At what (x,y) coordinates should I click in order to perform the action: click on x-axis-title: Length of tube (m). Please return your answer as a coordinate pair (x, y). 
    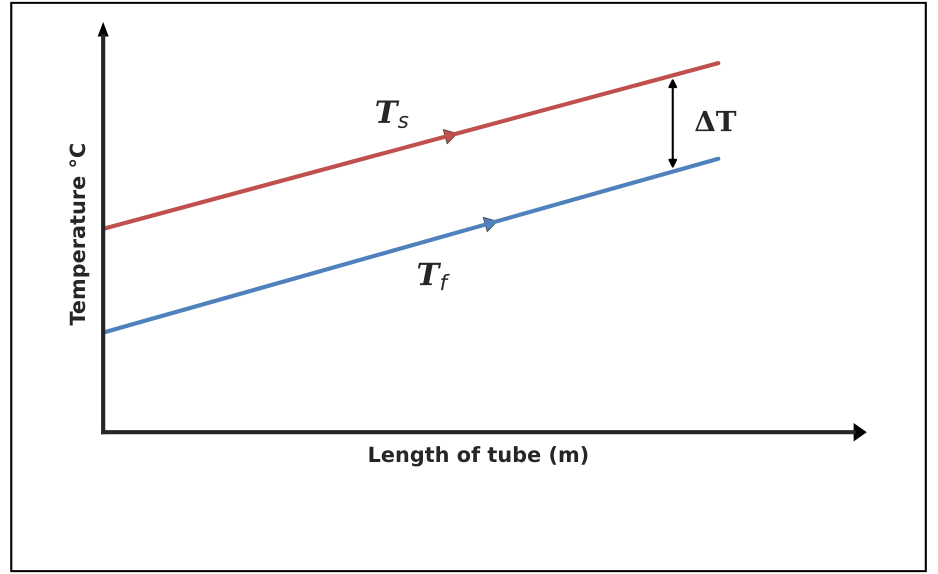
    Looking at the image, I should click on (478, 456).